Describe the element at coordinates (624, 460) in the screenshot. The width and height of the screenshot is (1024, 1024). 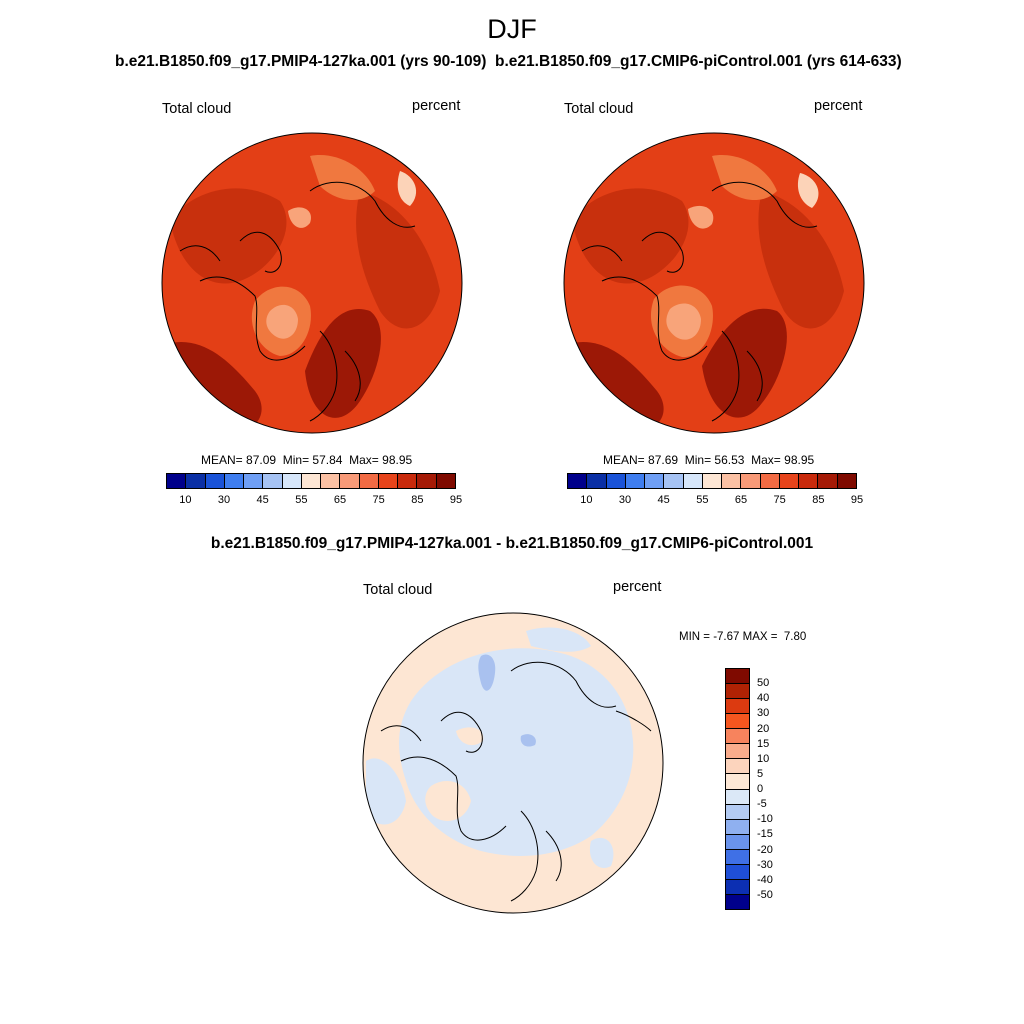
I see `mean-label: MEAN=` at that location.